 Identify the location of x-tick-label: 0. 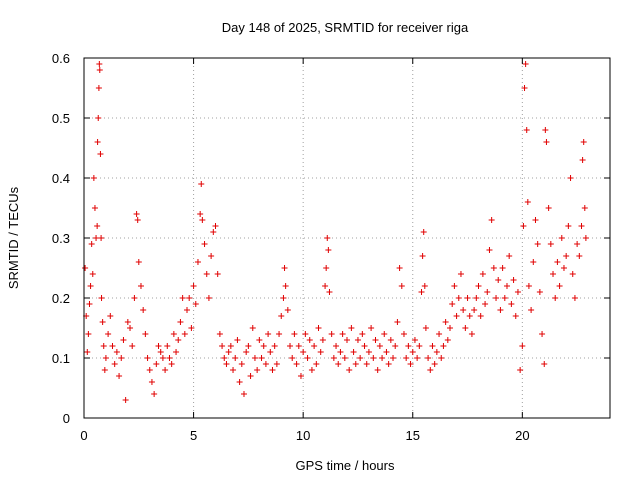
(83, 435).